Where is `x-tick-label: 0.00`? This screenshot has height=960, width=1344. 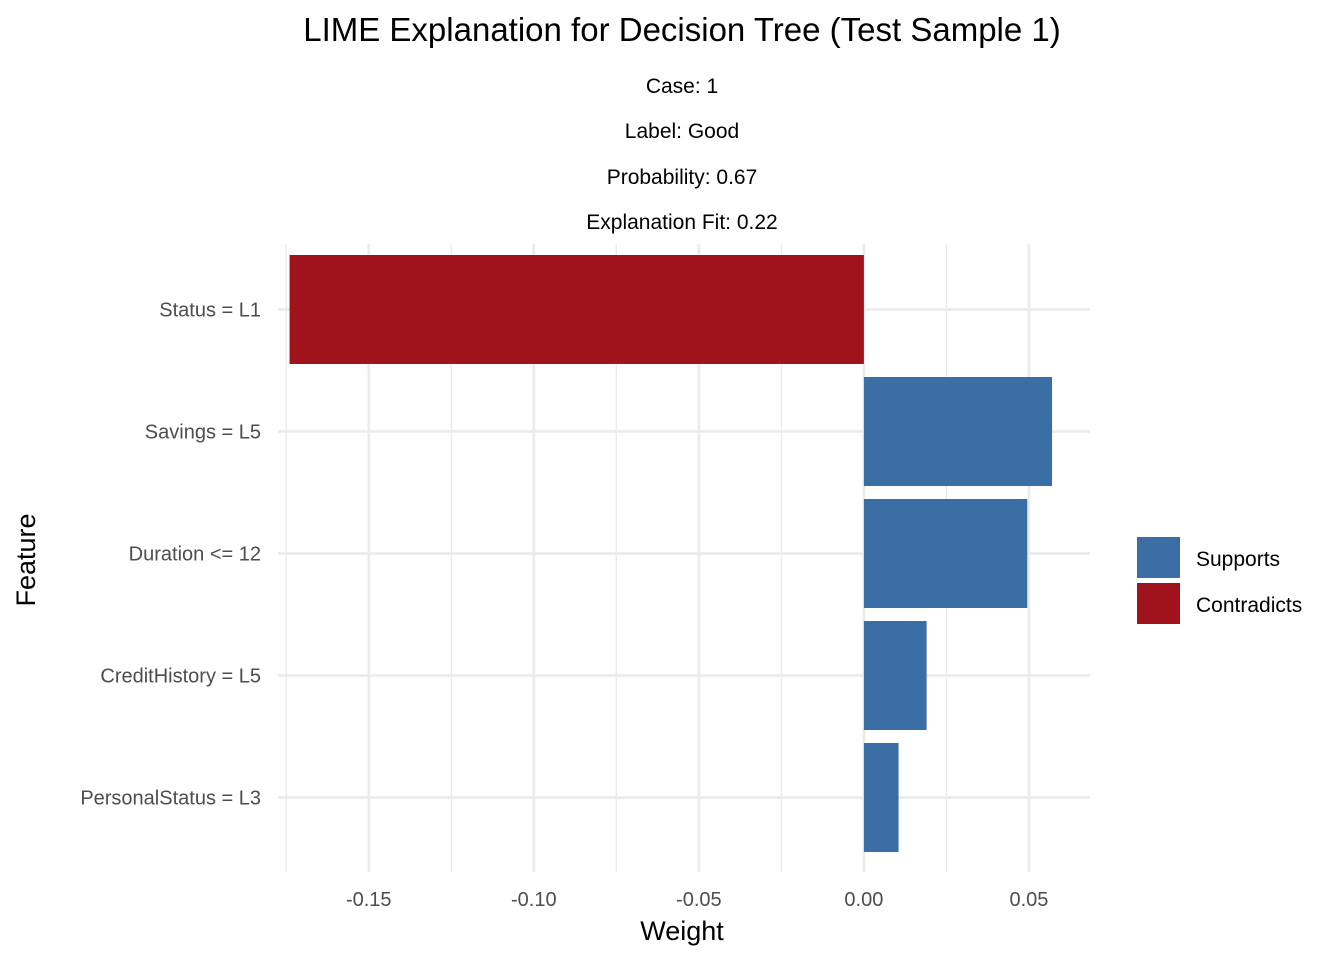 x-tick-label: 0.00 is located at coordinates (863, 900).